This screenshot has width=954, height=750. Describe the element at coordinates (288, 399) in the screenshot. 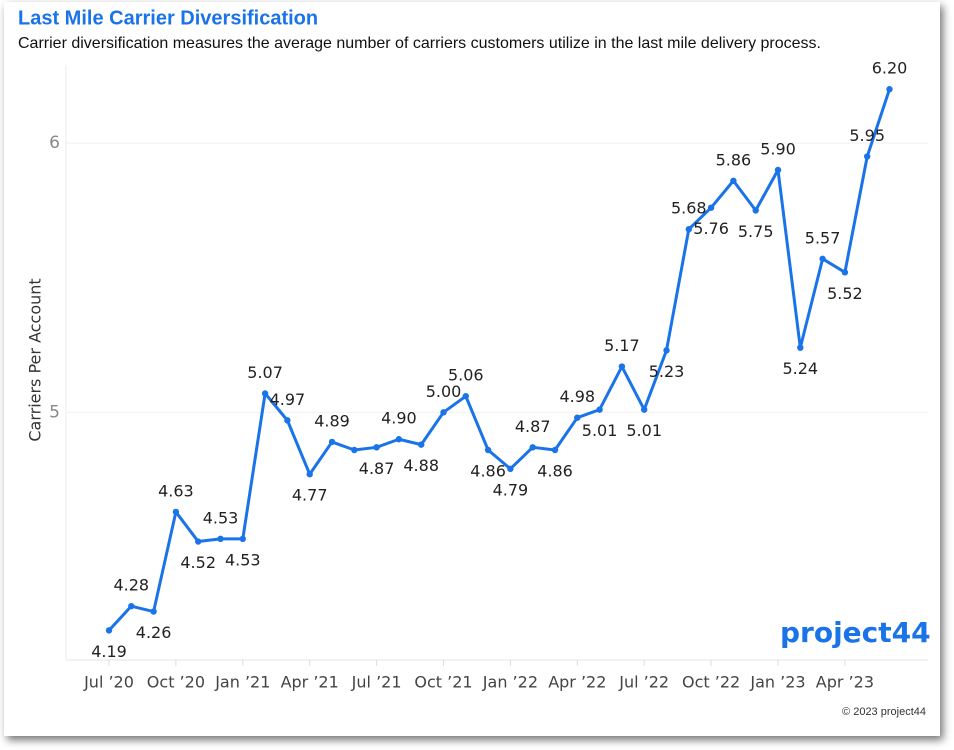

I see `value-label: 4.97` at that location.